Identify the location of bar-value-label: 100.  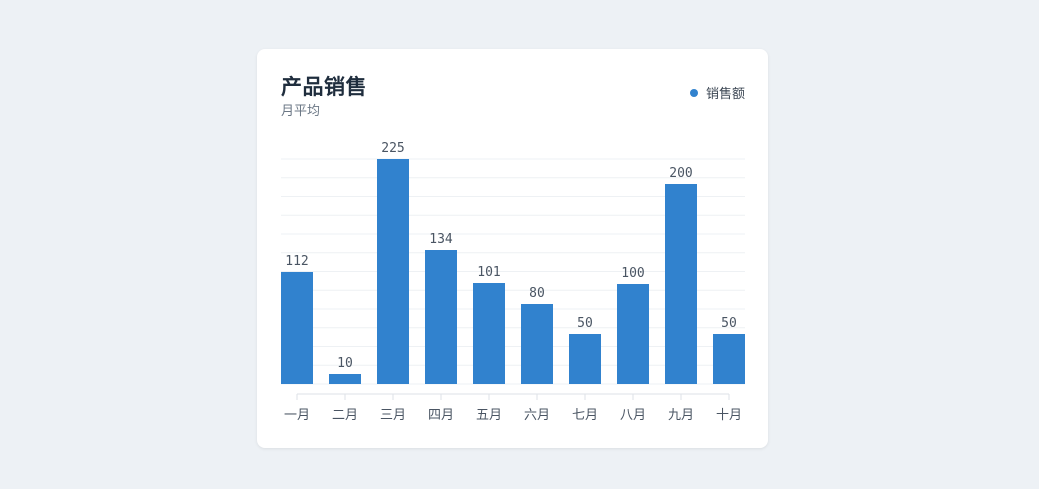
(632, 273).